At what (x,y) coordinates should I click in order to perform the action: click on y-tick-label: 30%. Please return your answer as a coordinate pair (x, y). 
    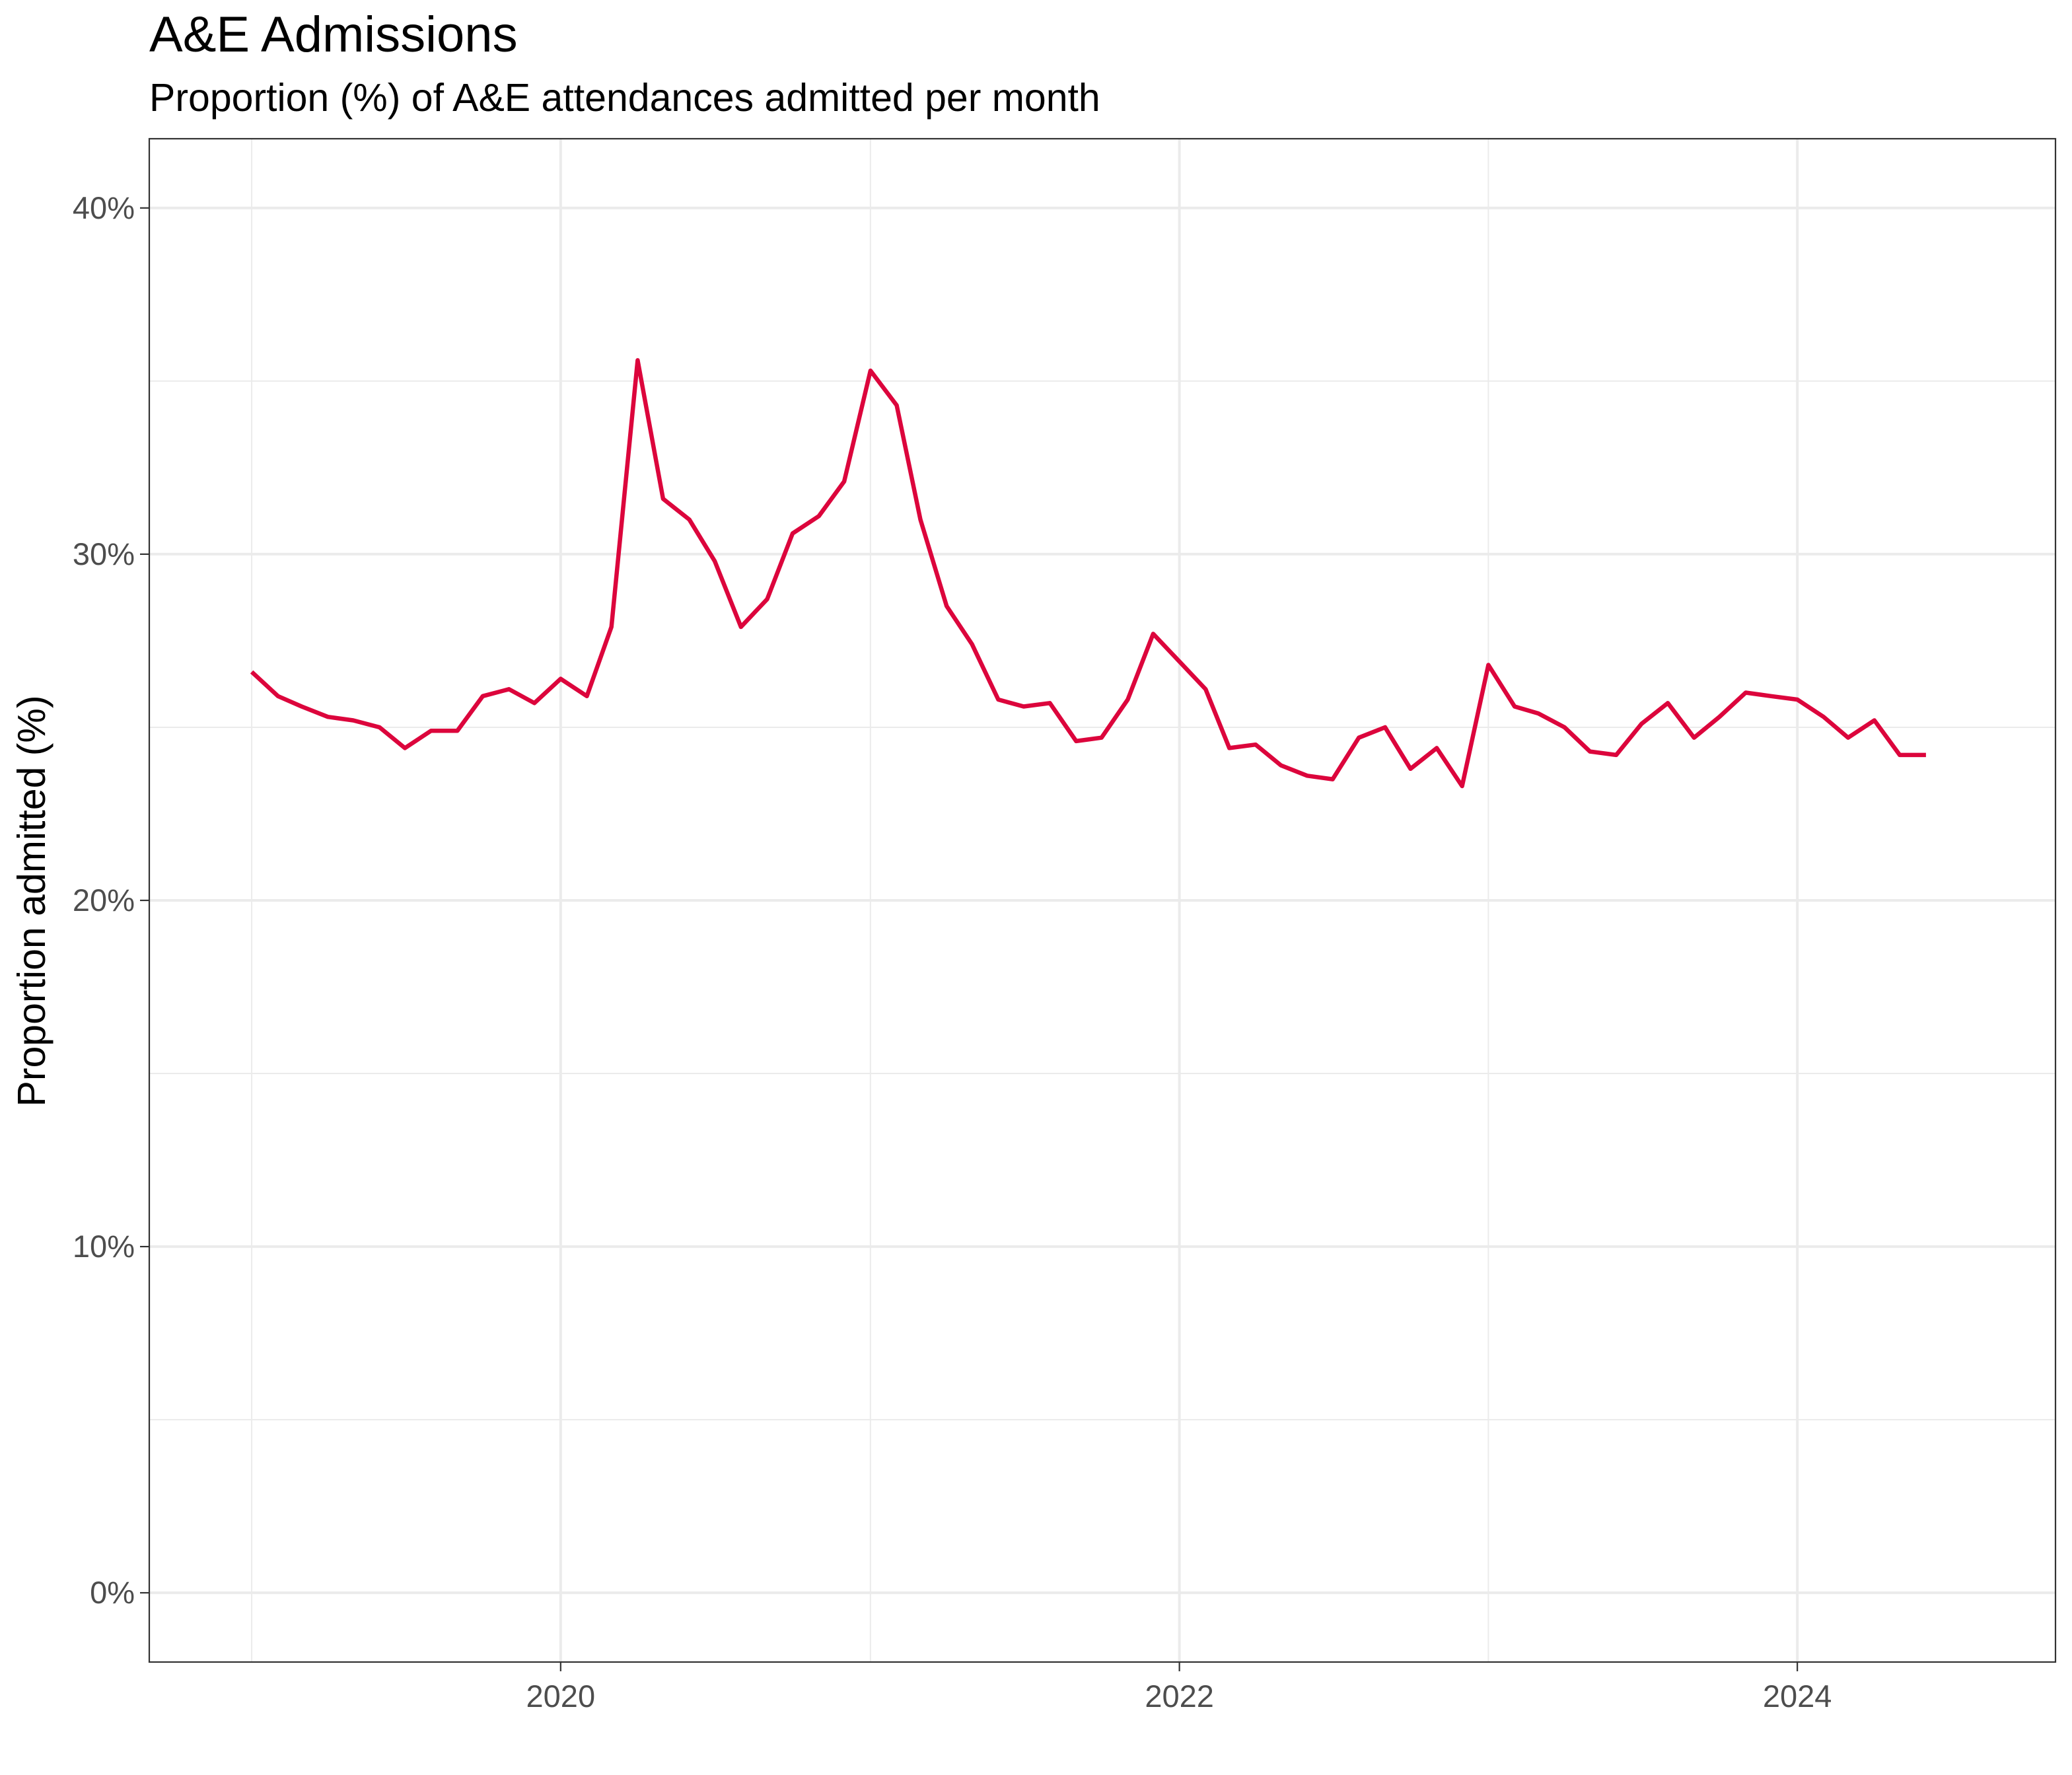
    Looking at the image, I should click on (104, 553).